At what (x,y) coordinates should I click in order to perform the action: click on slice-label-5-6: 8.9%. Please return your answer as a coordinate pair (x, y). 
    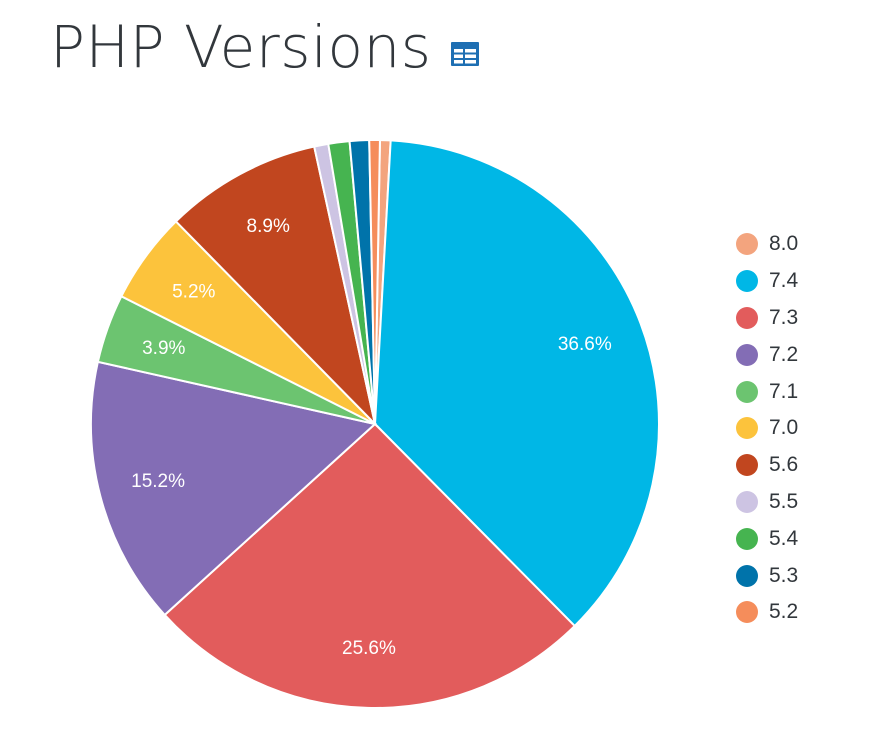
    Looking at the image, I should click on (268, 226).